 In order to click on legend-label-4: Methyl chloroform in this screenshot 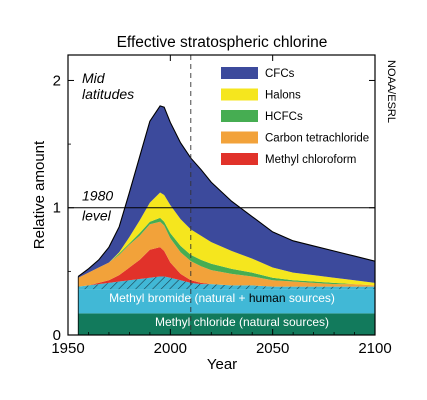, I will do `click(310, 160)`.